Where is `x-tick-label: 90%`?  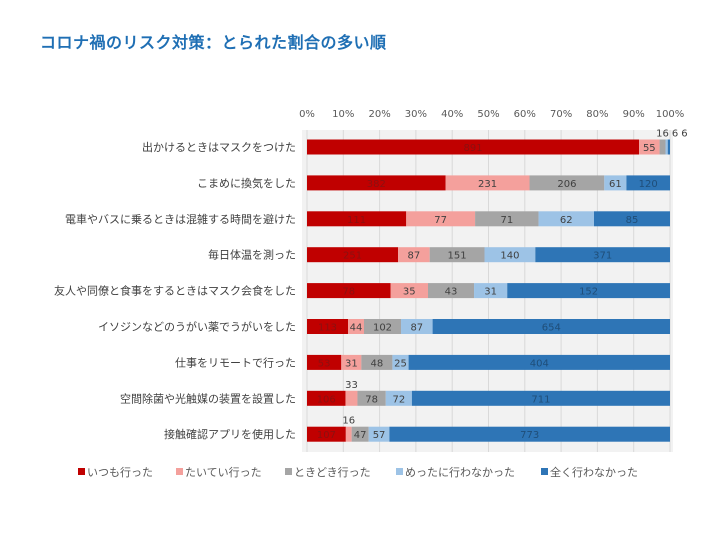
x-tick-label: 90% is located at coordinates (634, 114).